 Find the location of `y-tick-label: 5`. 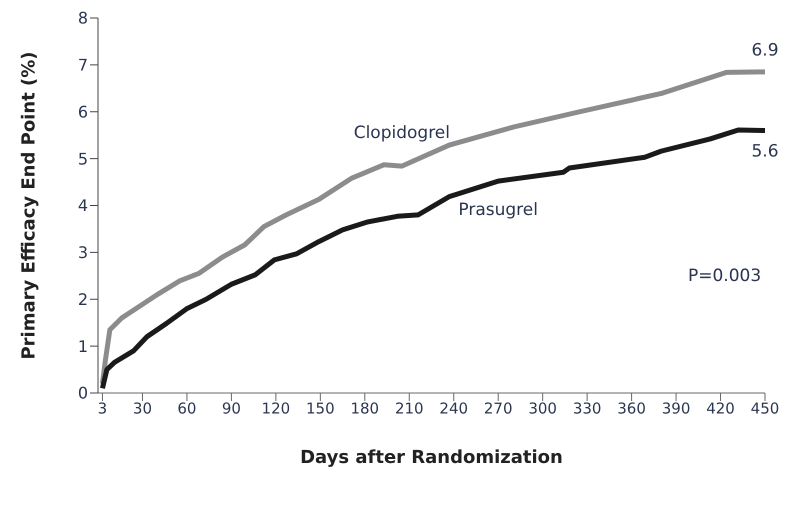

y-tick-label: 5 is located at coordinates (83, 158).